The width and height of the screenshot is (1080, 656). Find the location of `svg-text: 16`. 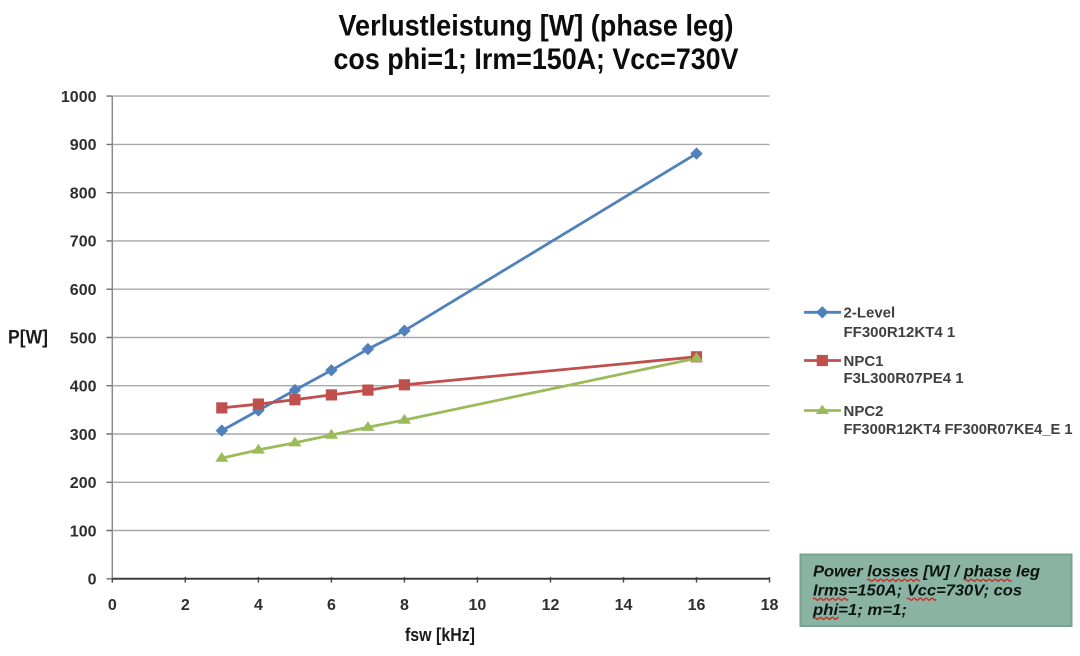

svg-text: 16 is located at coordinates (697, 605).